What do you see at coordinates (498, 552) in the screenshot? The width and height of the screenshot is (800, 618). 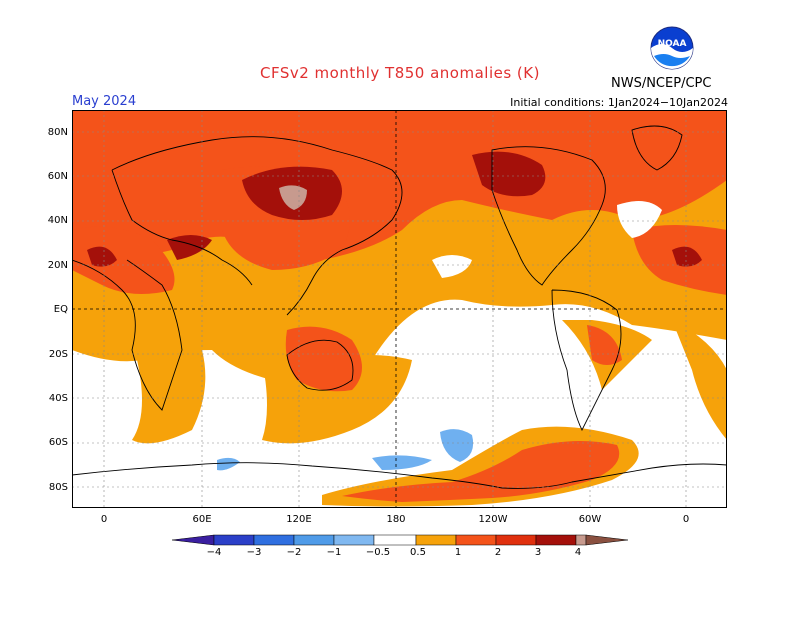 I see `colorbar-label: 2` at bounding box center [498, 552].